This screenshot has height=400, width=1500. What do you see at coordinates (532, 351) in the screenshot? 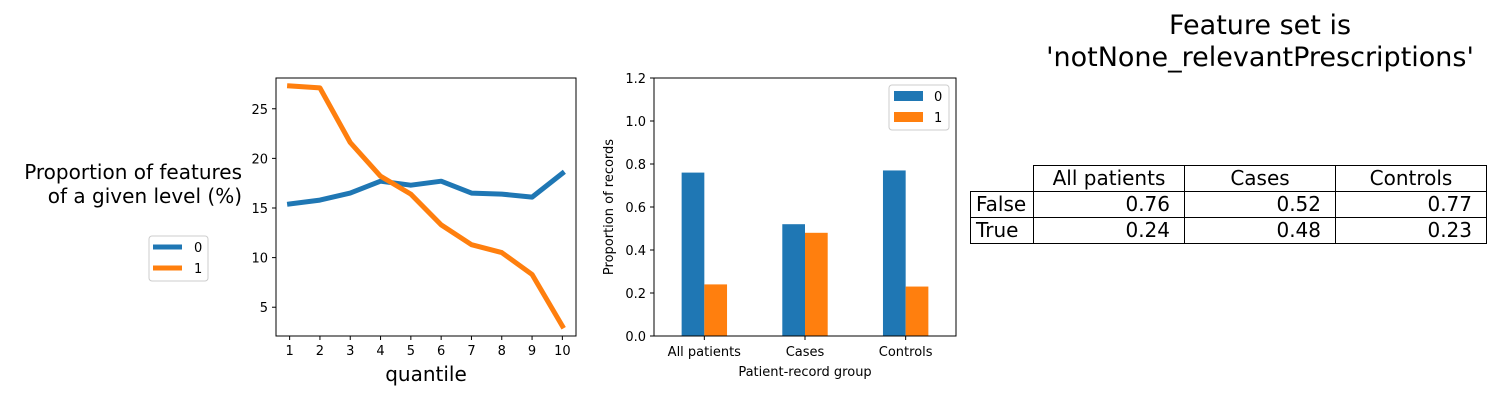
I see `x-tick-label: 9` at bounding box center [532, 351].